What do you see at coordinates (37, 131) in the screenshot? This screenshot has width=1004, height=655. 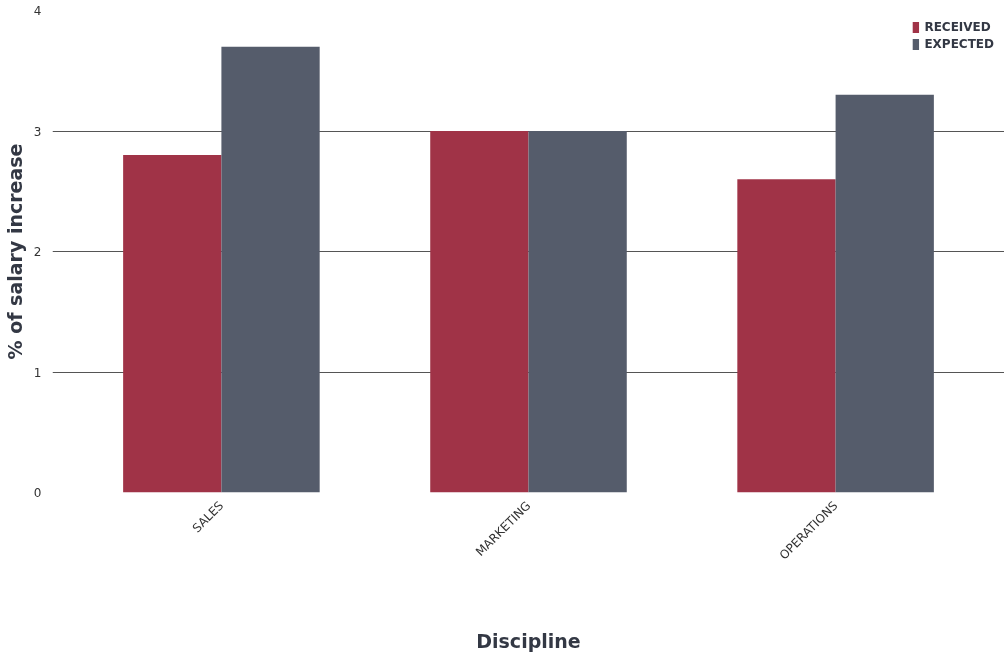 I see `y-tick-label: 3` at bounding box center [37, 131].